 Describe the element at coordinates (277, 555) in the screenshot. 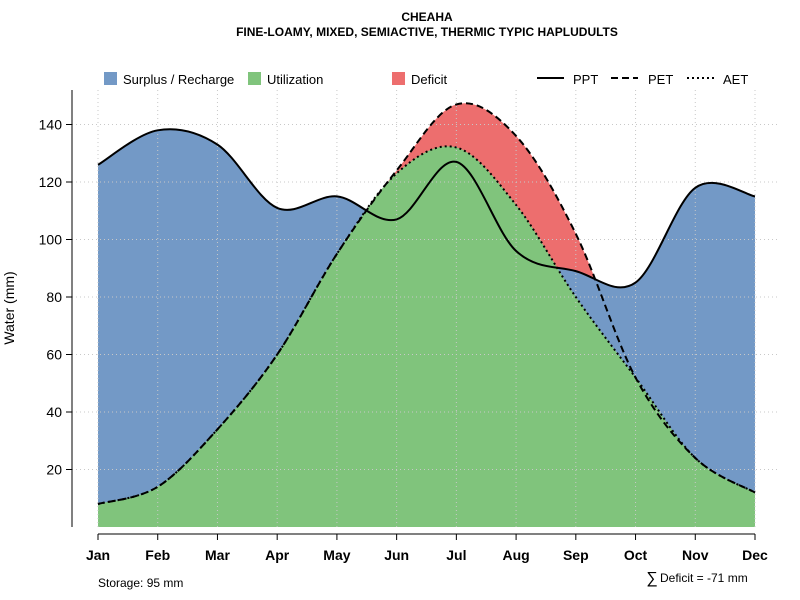

I see `x-tick-label: Apr` at that location.